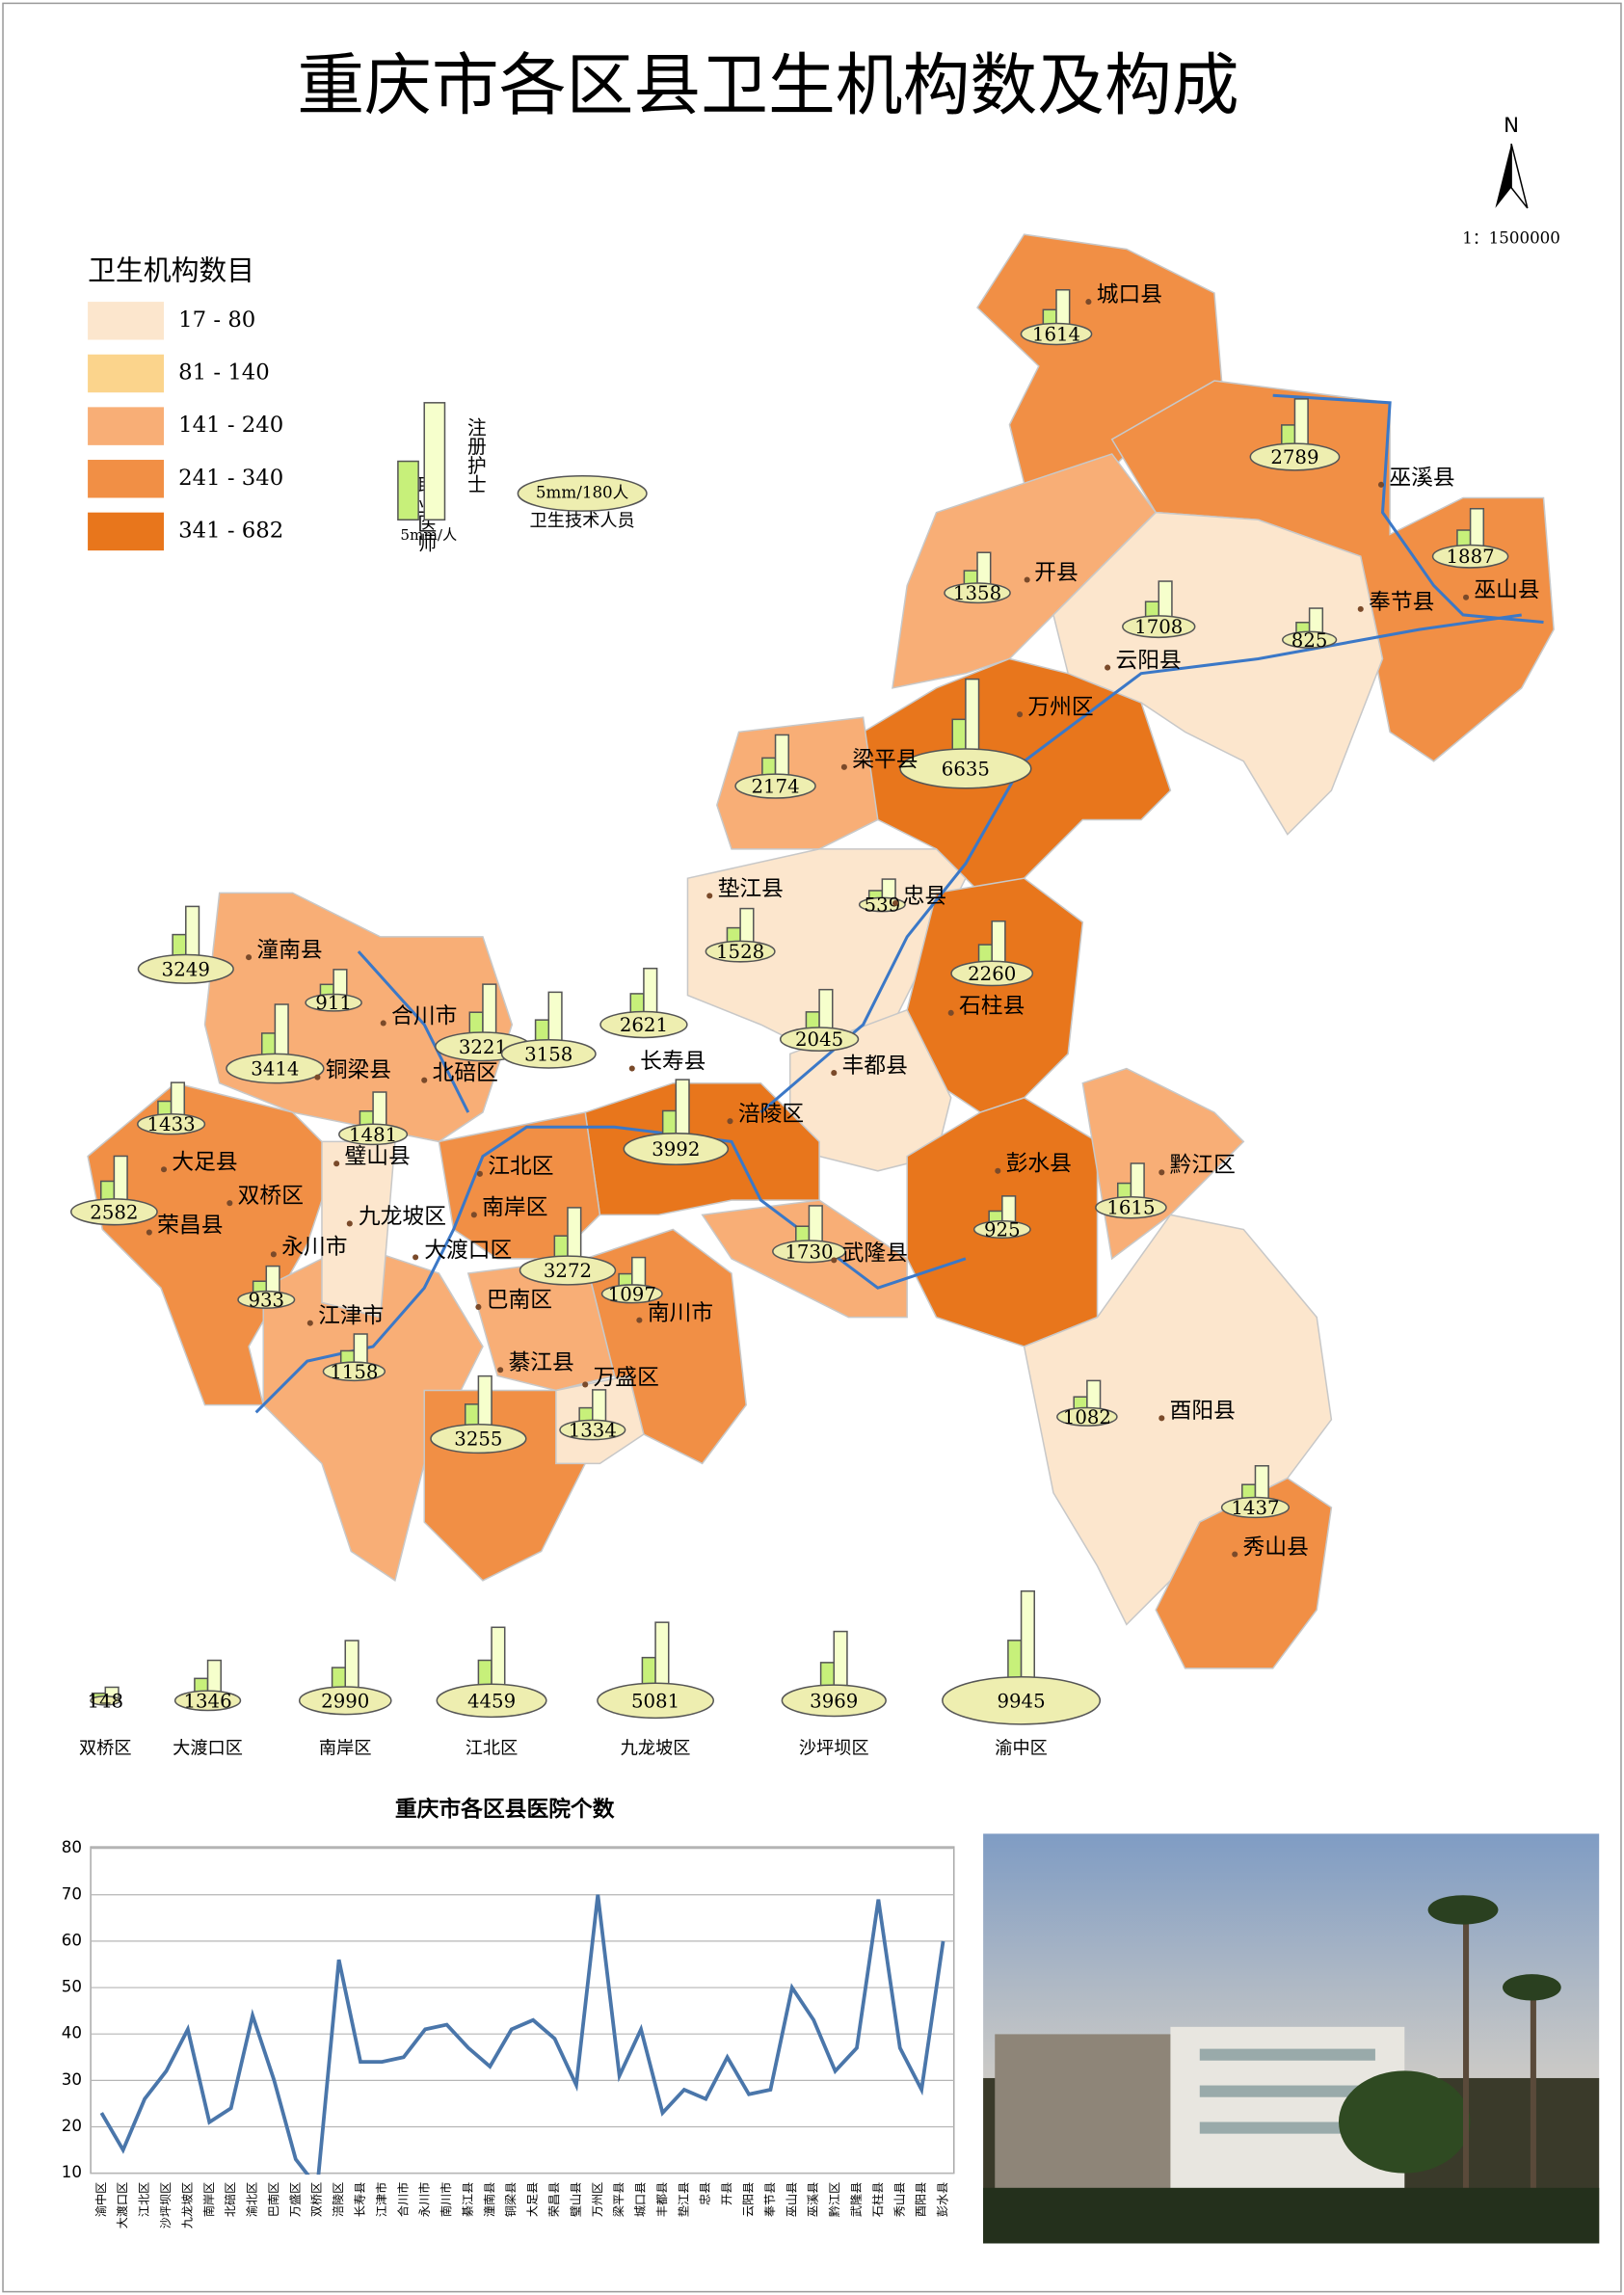 The image size is (1624, 2295). I want to click on district-name: 巫溪县, so click(1421, 479).